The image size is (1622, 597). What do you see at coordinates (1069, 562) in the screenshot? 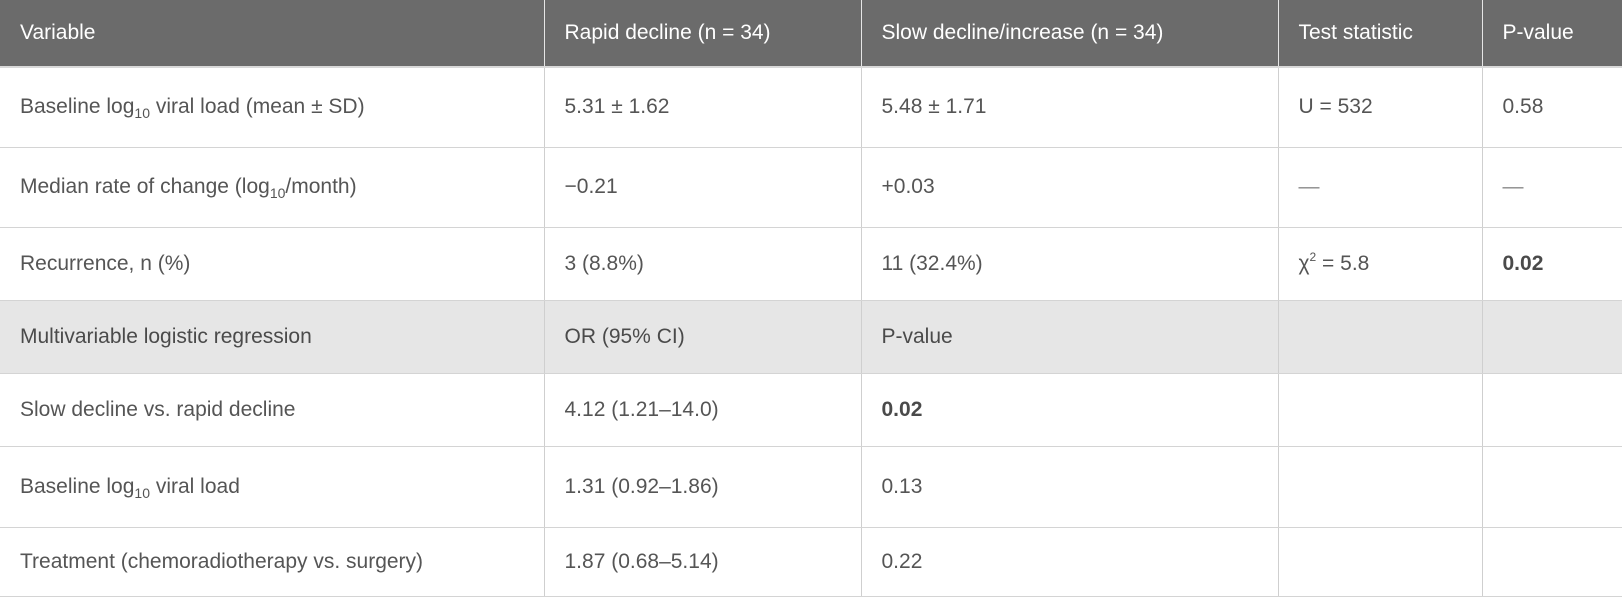
I see `p-value: 0.22` at bounding box center [1069, 562].